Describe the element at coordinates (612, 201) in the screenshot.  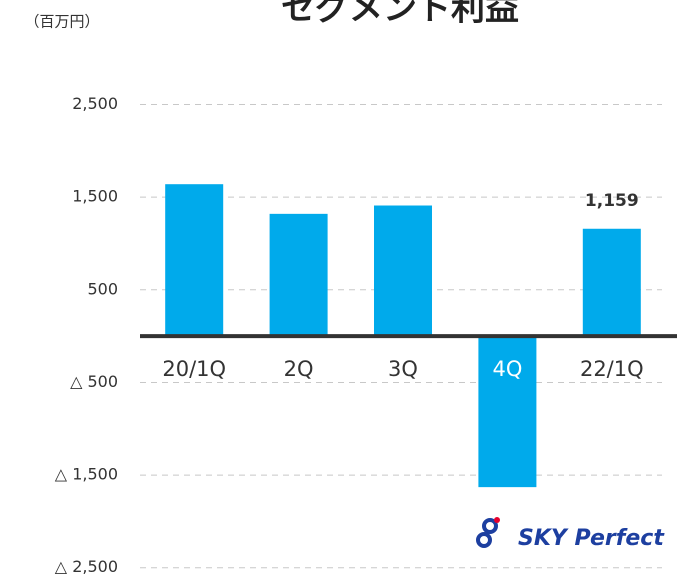
I see `data-label: 1,159` at that location.